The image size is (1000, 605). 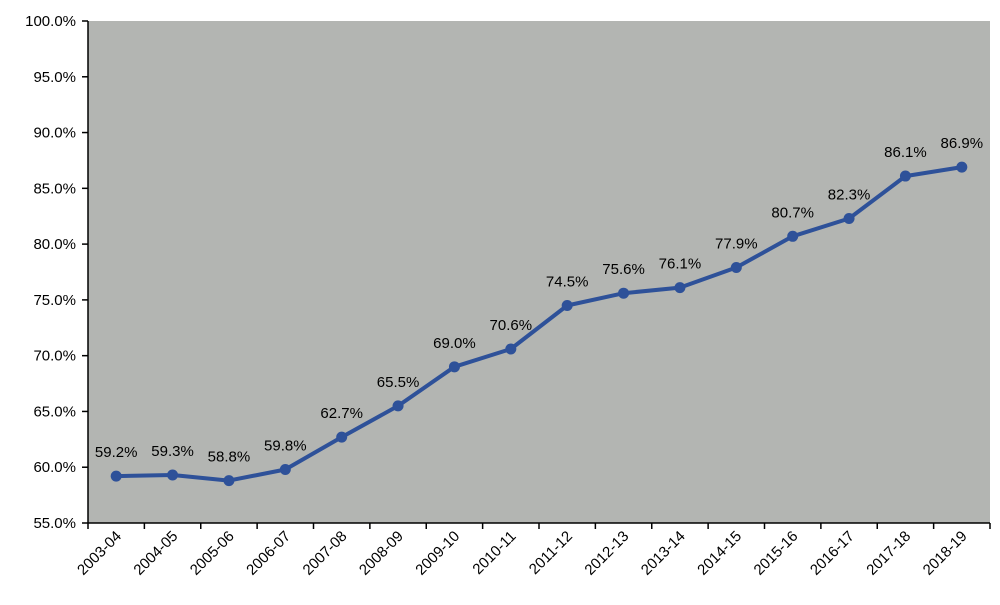 What do you see at coordinates (54, 133) in the screenshot?
I see `y-tick-label: 90.0%` at bounding box center [54, 133].